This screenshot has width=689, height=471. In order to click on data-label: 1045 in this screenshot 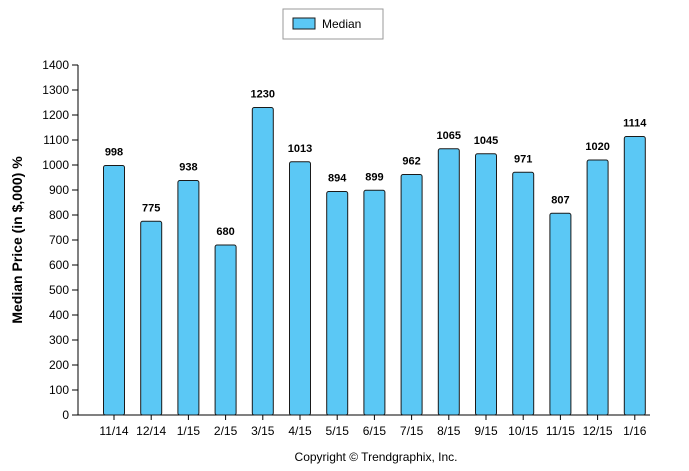, I will do `click(486, 141)`.